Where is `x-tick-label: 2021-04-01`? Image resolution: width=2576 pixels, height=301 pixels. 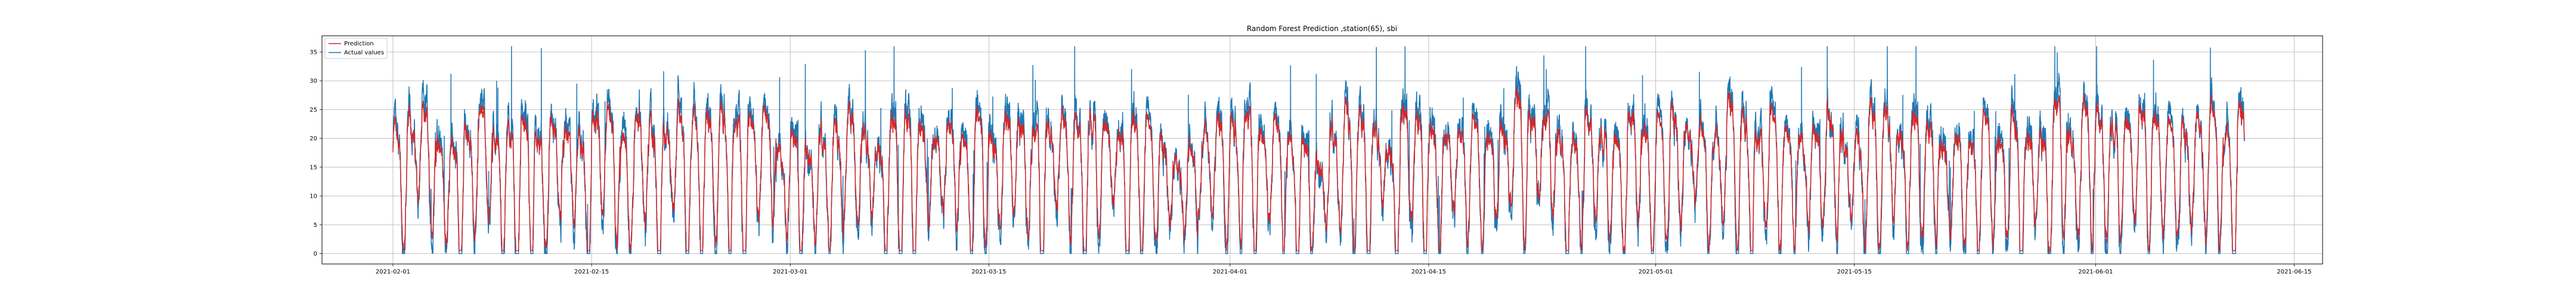 x-tick-label: 2021-04-01 is located at coordinates (1230, 272).